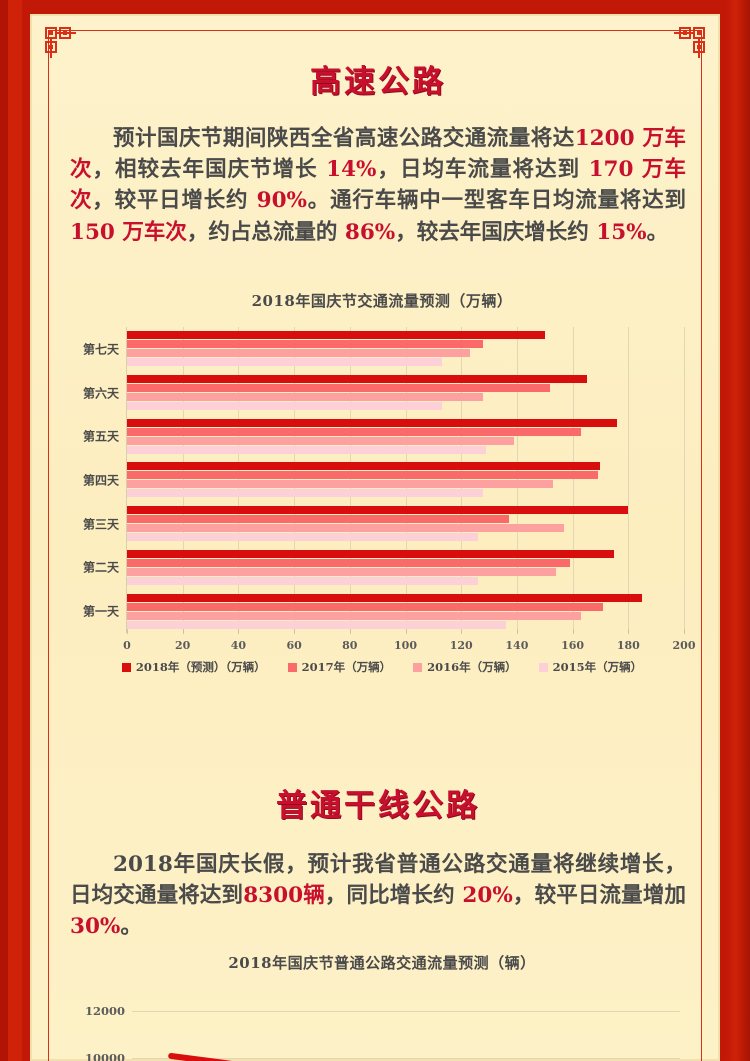 This screenshot has width=750, height=1061. I want to click on y-axis-label-12000: 12000, so click(104, 1011).